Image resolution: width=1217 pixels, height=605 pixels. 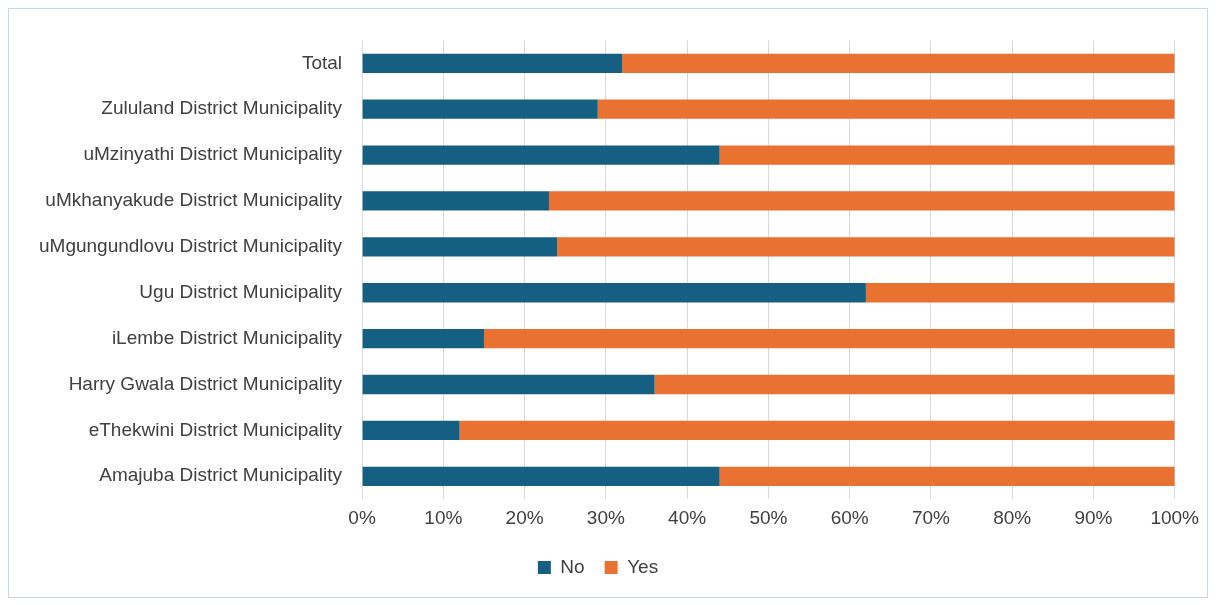 I want to click on x-tick-label: 40%, so click(x=687, y=517).